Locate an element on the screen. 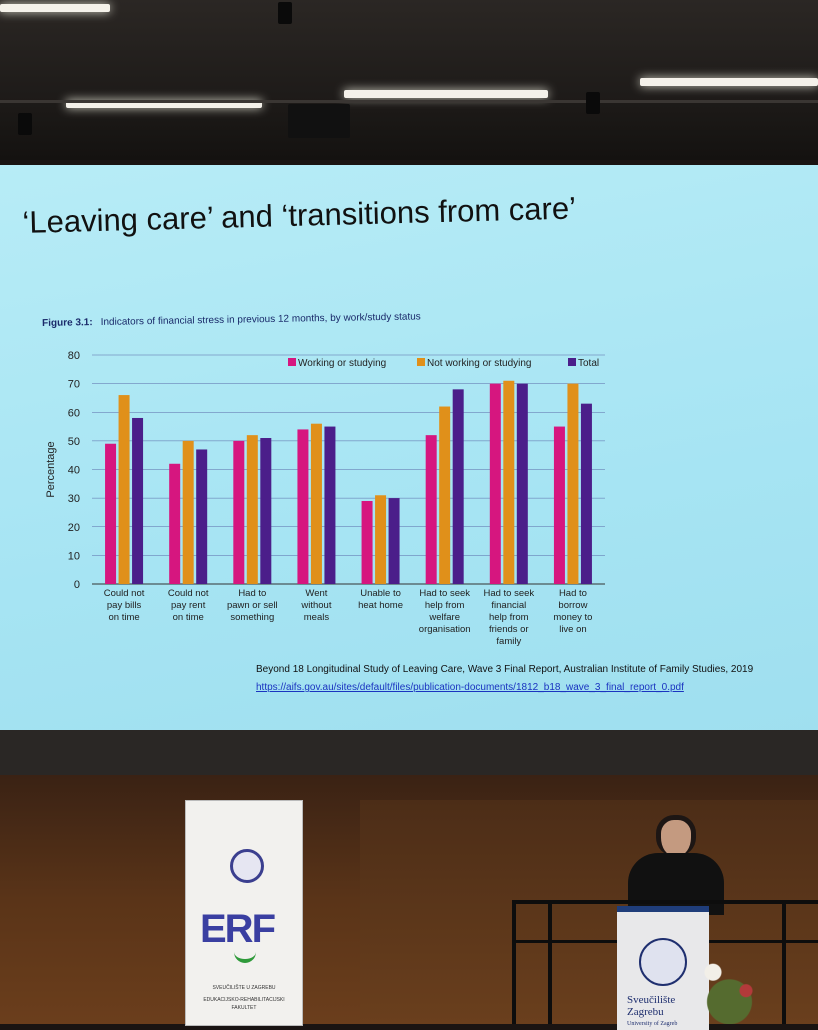 Image resolution: width=818 pixels, height=1030 pixels. legend-label: Total is located at coordinates (588, 363).